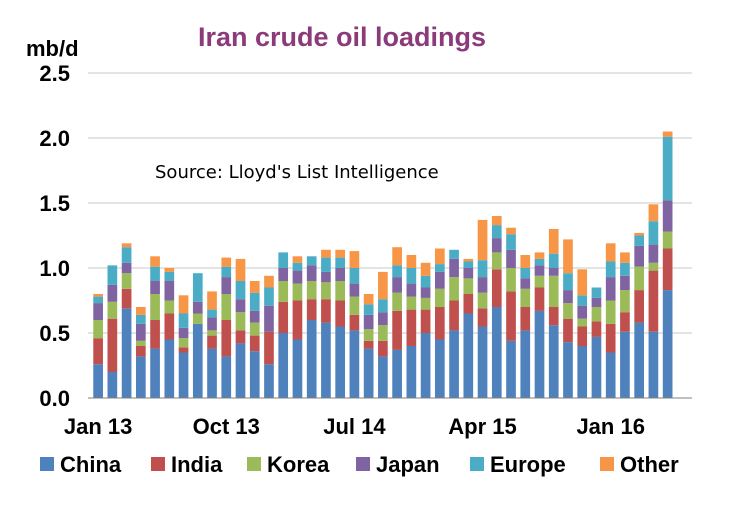 The height and width of the screenshot is (528, 736). I want to click on x-tick-label: Jan 16, so click(610, 426).